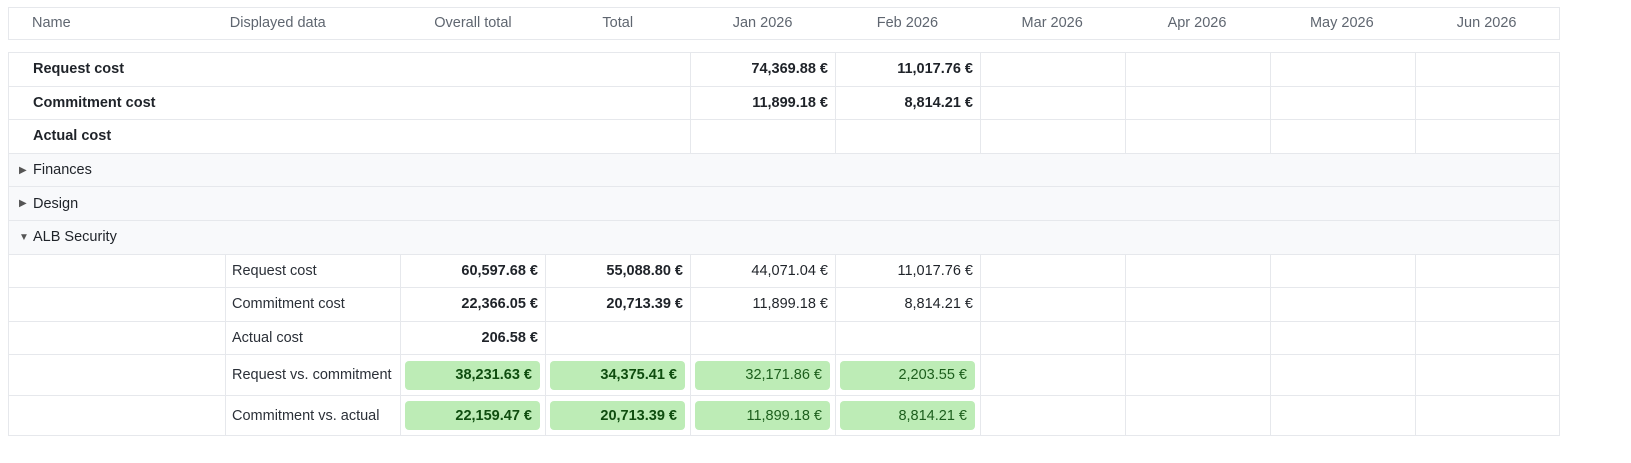  What do you see at coordinates (763, 271) in the screenshot?
I see `cell-jan: 44,071.04 €` at bounding box center [763, 271].